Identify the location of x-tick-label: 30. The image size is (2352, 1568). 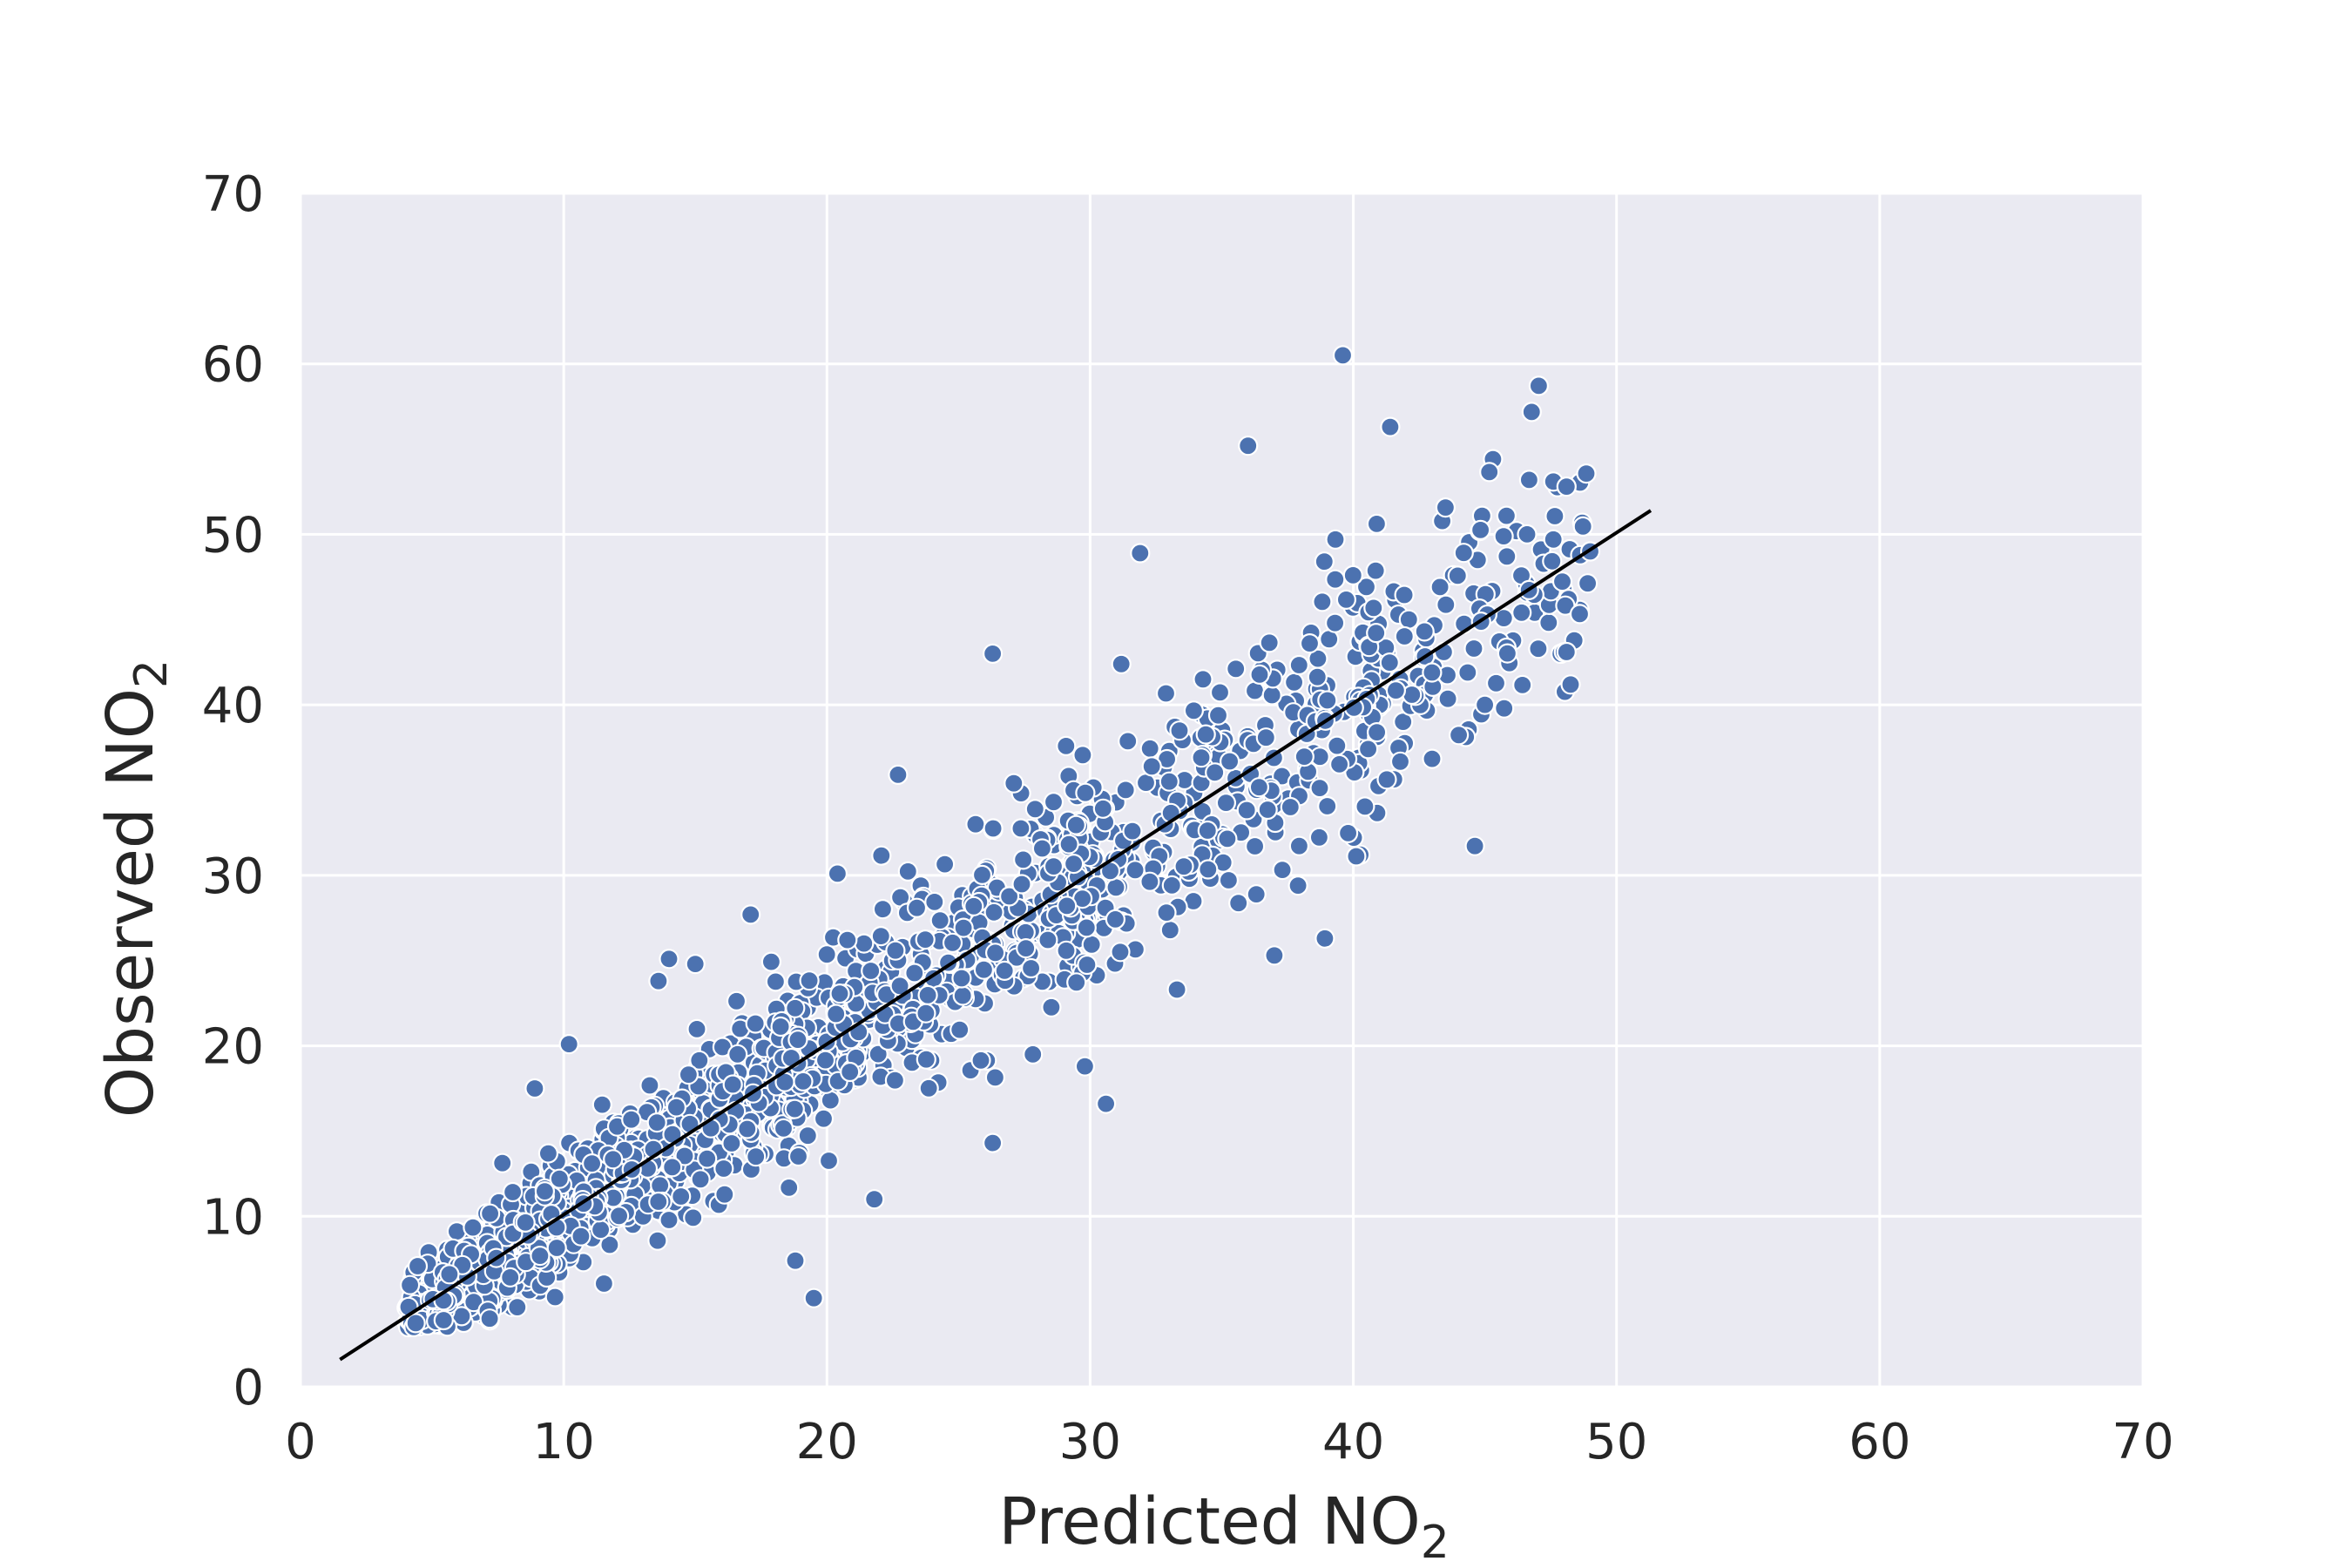
(1090, 1442).